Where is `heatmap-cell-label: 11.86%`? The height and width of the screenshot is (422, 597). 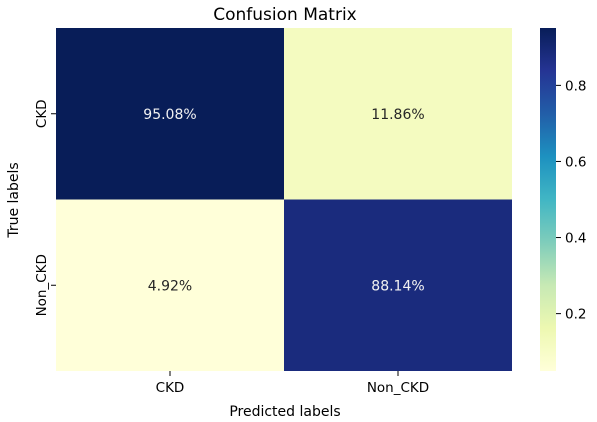 heatmap-cell-label: 11.86% is located at coordinates (397, 115).